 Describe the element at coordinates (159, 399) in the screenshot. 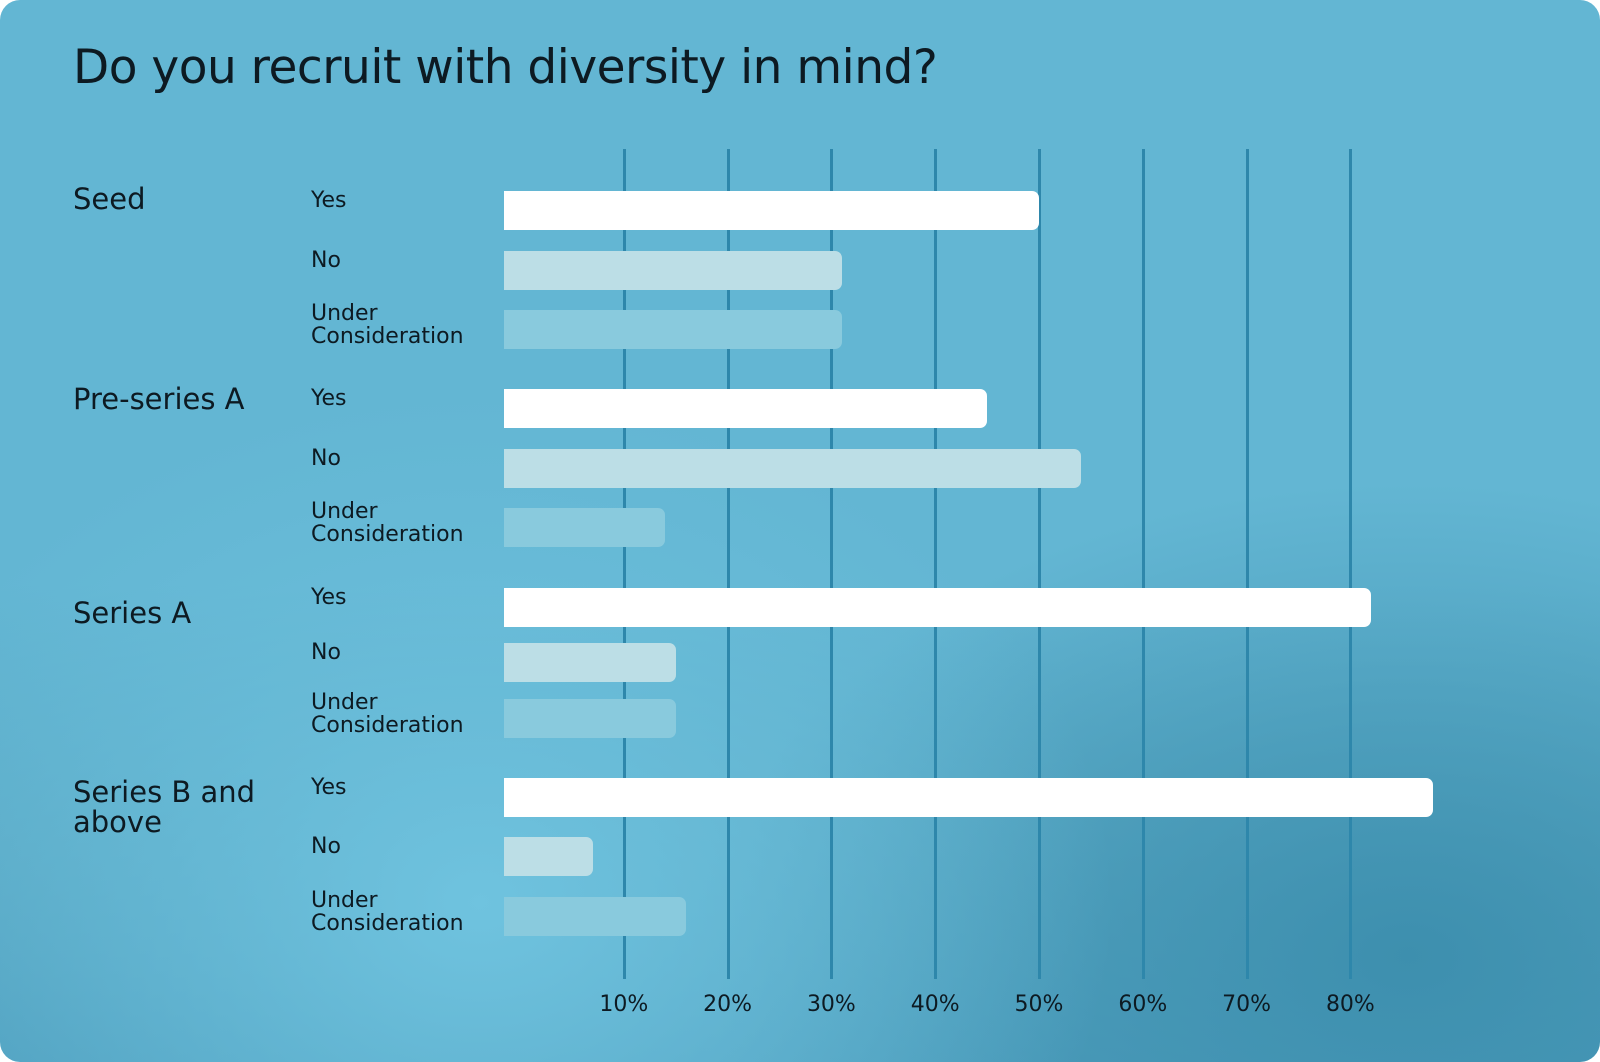

I see `group-label: Pre-series A` at that location.